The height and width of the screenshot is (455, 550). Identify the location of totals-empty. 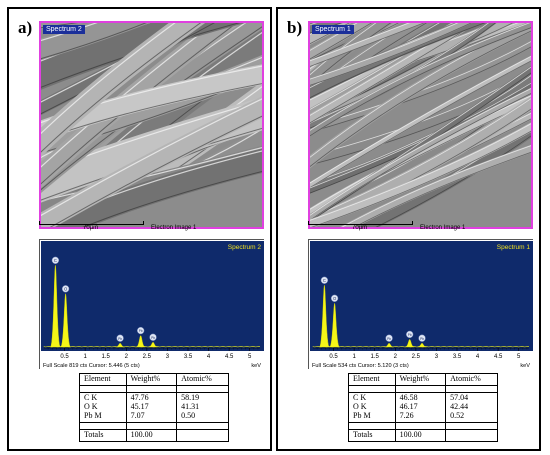
(471, 435).